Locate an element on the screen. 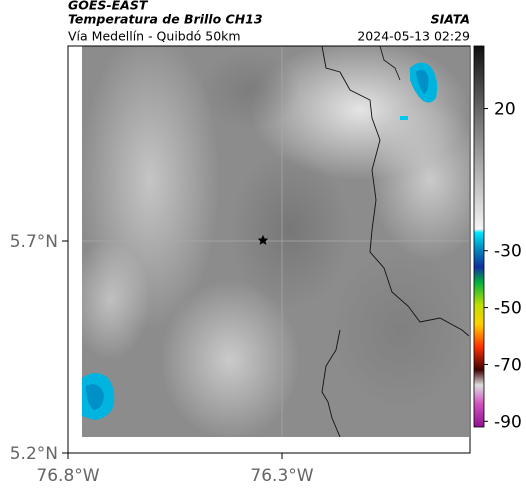  lon-label: 76.3°W is located at coordinates (281, 476).